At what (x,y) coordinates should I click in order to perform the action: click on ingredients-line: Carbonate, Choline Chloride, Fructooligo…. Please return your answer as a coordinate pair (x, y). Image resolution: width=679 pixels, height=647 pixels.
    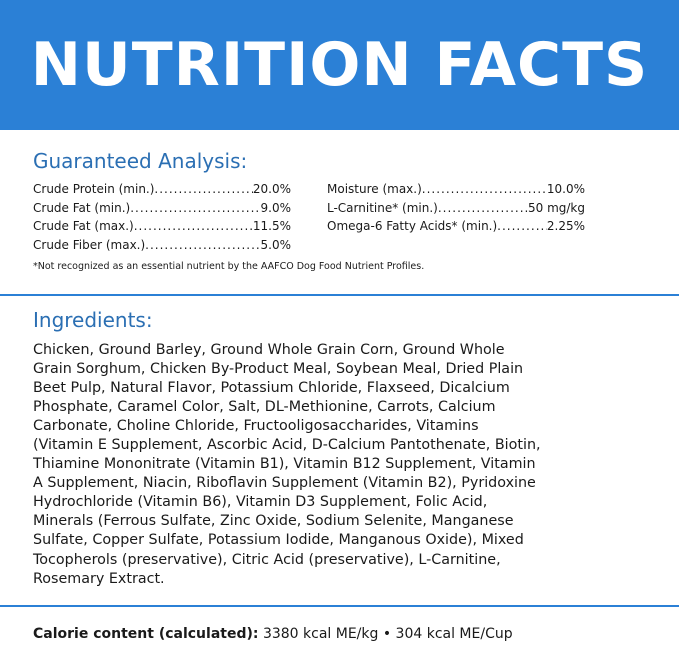
    Looking at the image, I should click on (256, 426).